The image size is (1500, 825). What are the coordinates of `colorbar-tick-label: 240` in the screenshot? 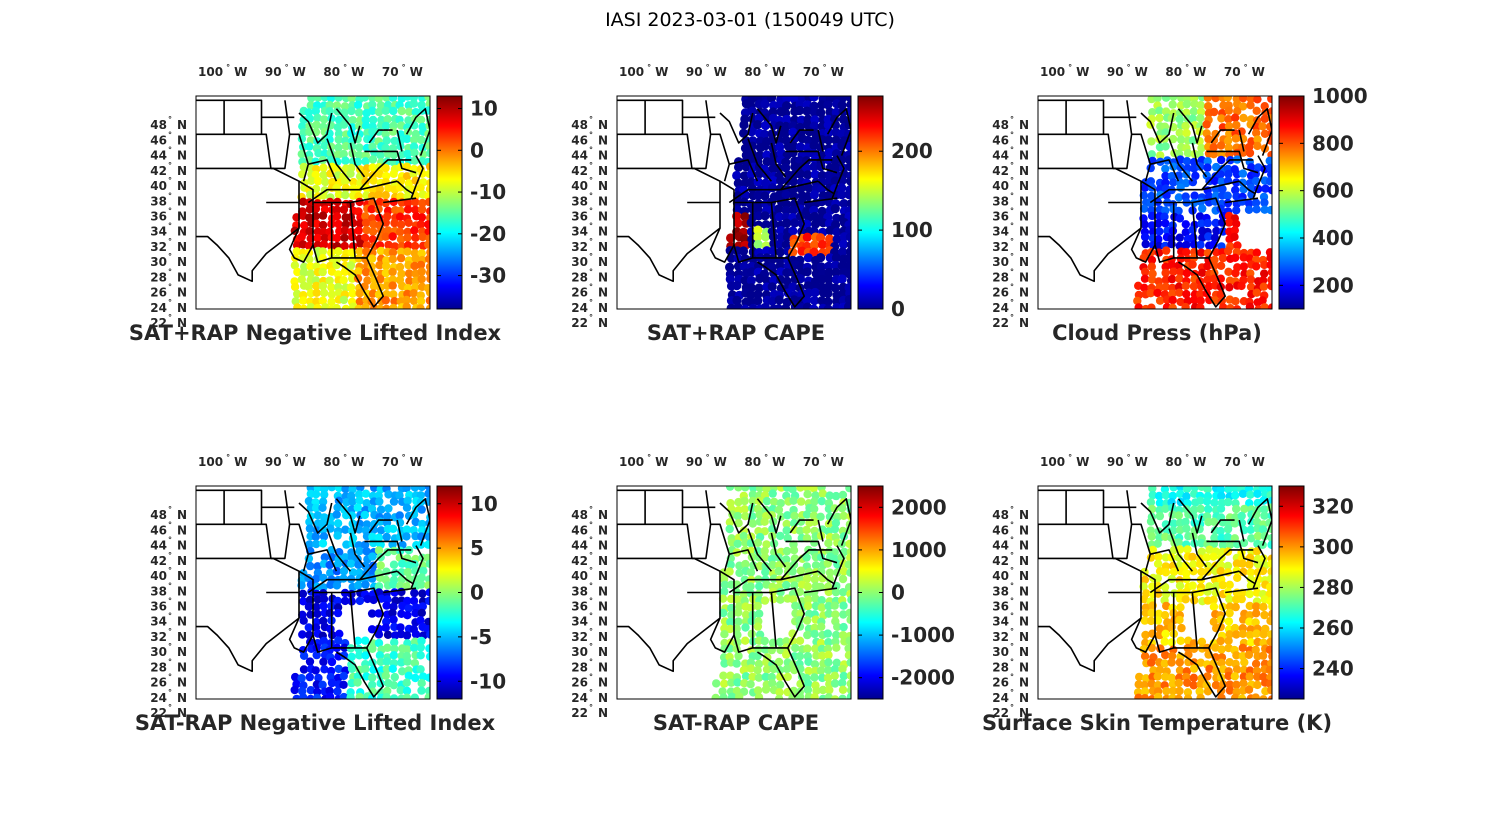 It's located at (1333, 669).